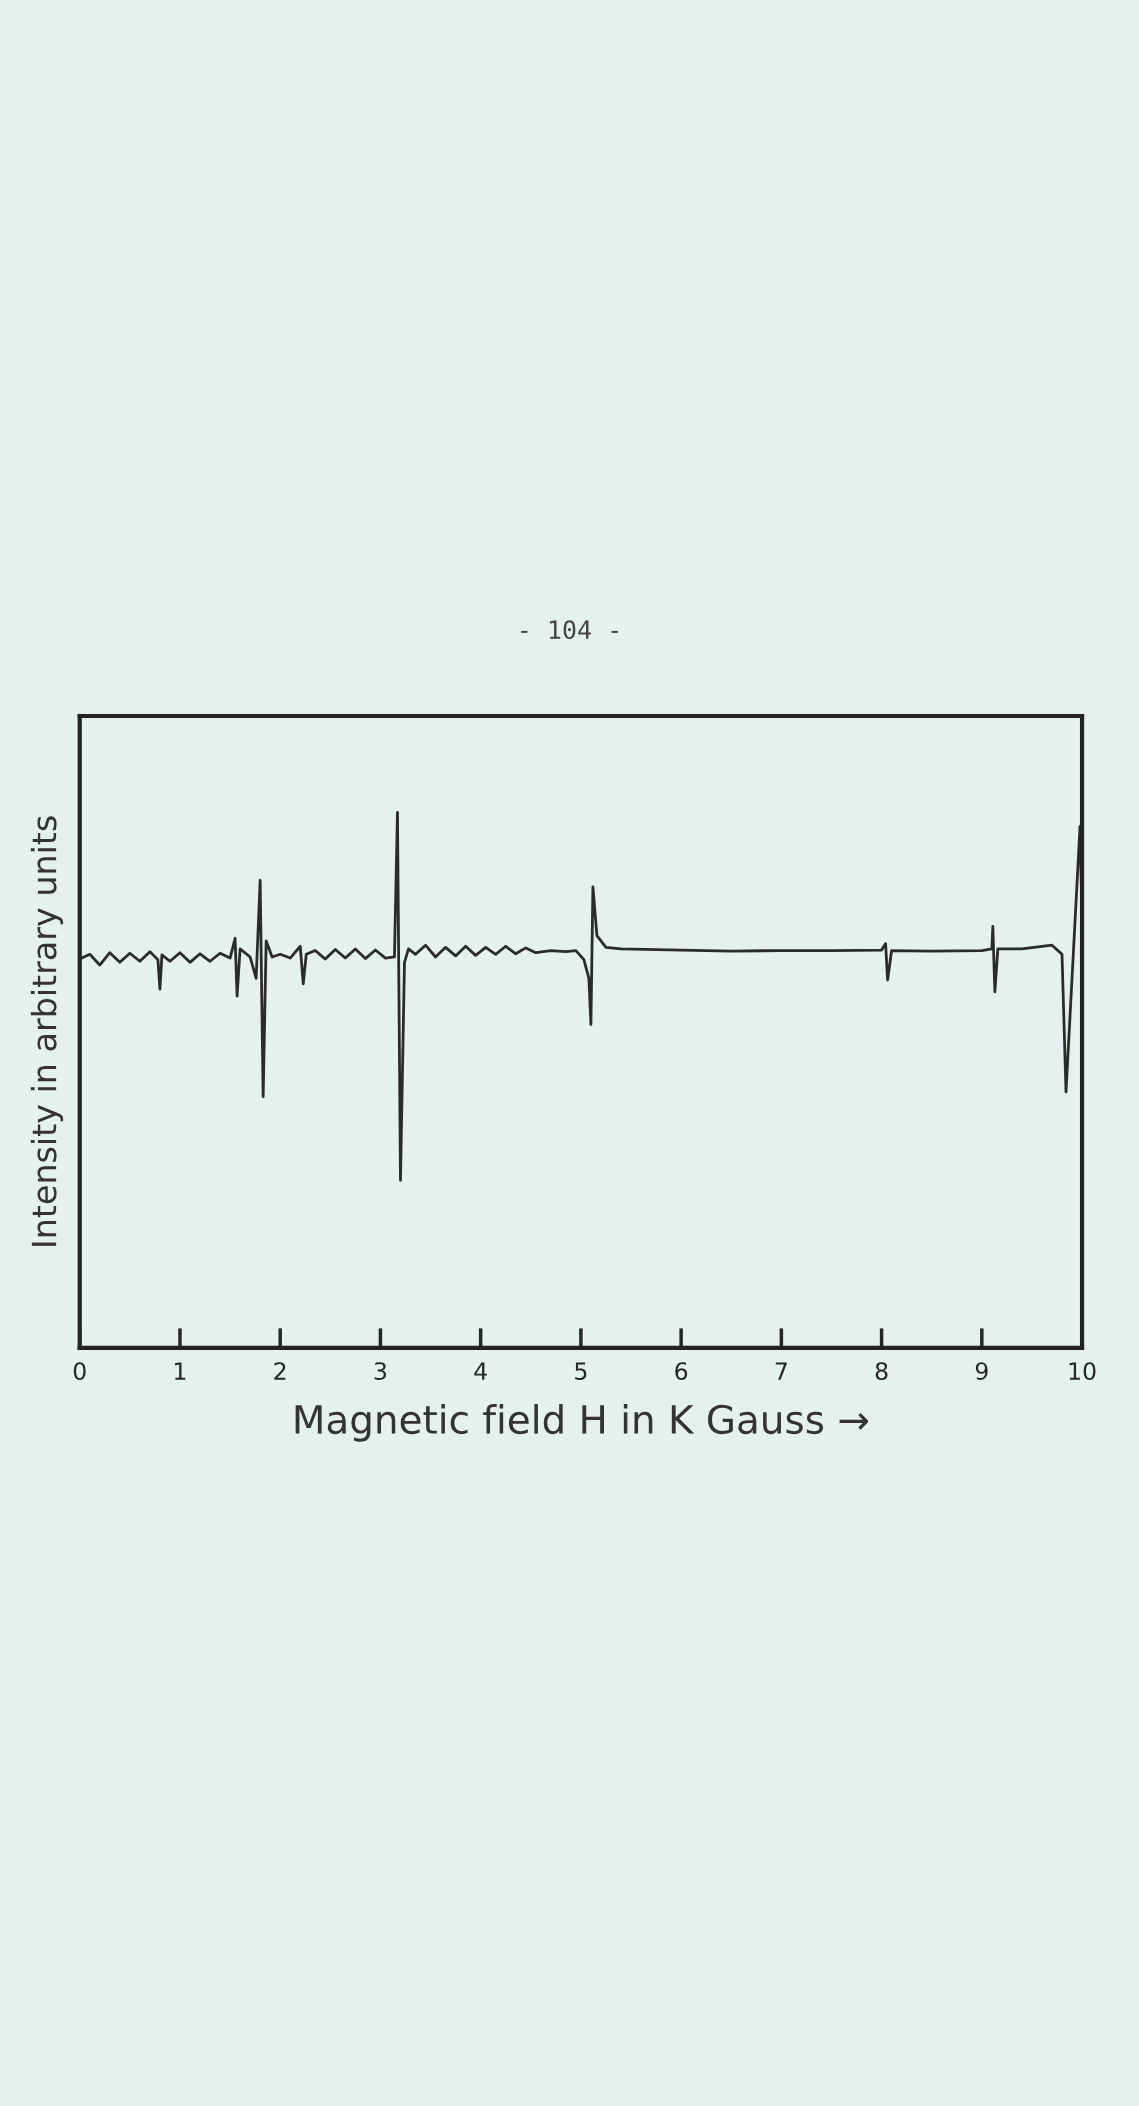  I want to click on y-axis-title: Intensity in arbitrary units, so click(47, 1031).